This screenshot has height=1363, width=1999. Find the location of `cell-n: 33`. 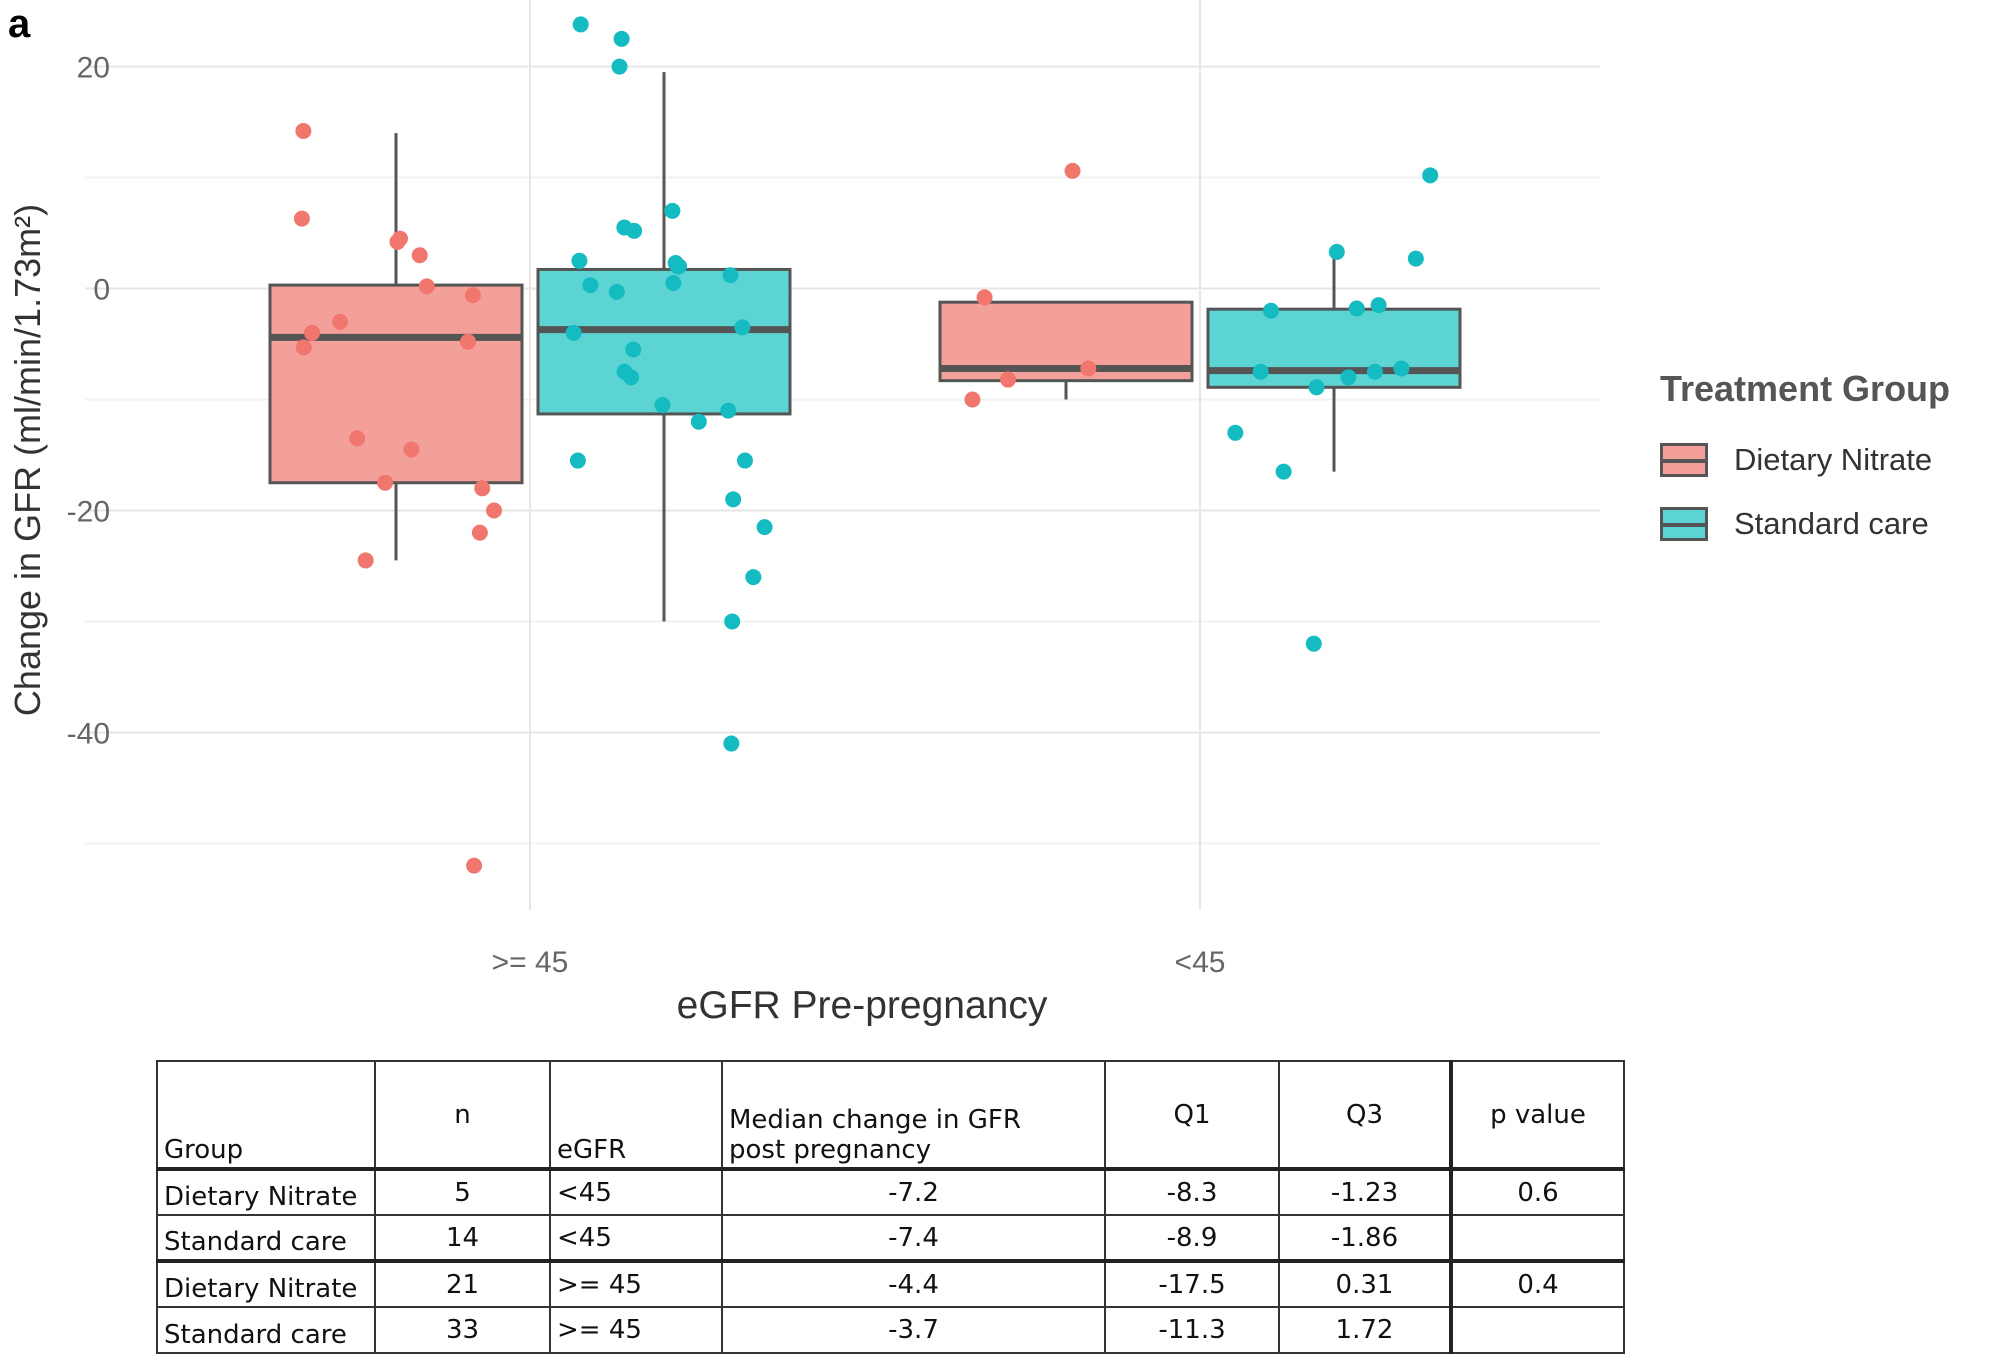

cell-n: 33 is located at coordinates (462, 1330).